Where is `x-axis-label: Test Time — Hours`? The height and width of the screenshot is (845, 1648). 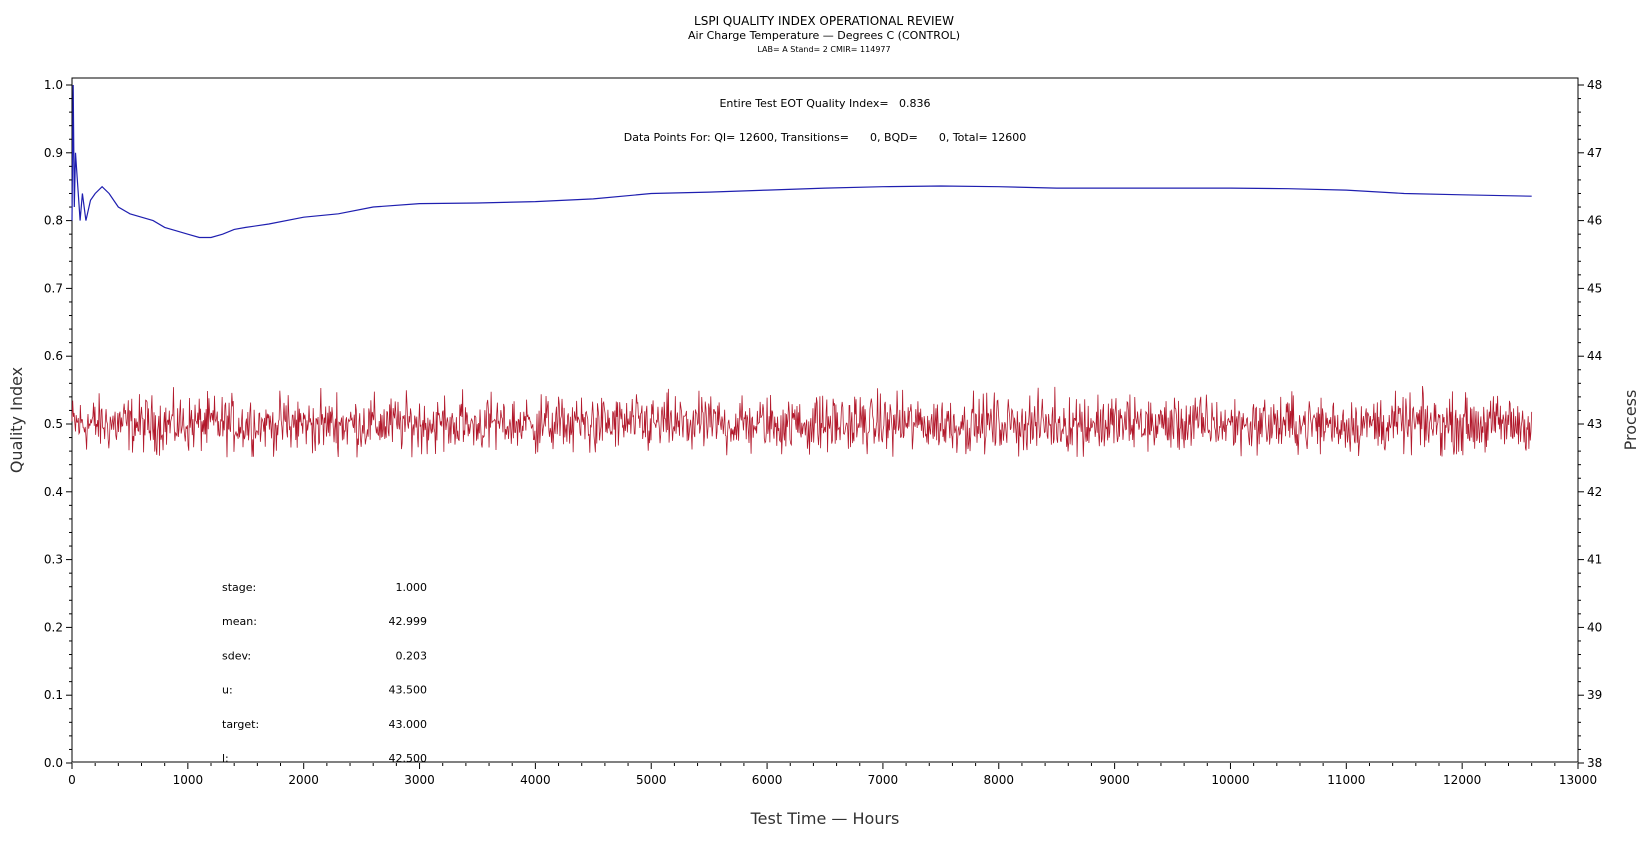
x-axis-label: Test Time — Hours is located at coordinates (825, 818).